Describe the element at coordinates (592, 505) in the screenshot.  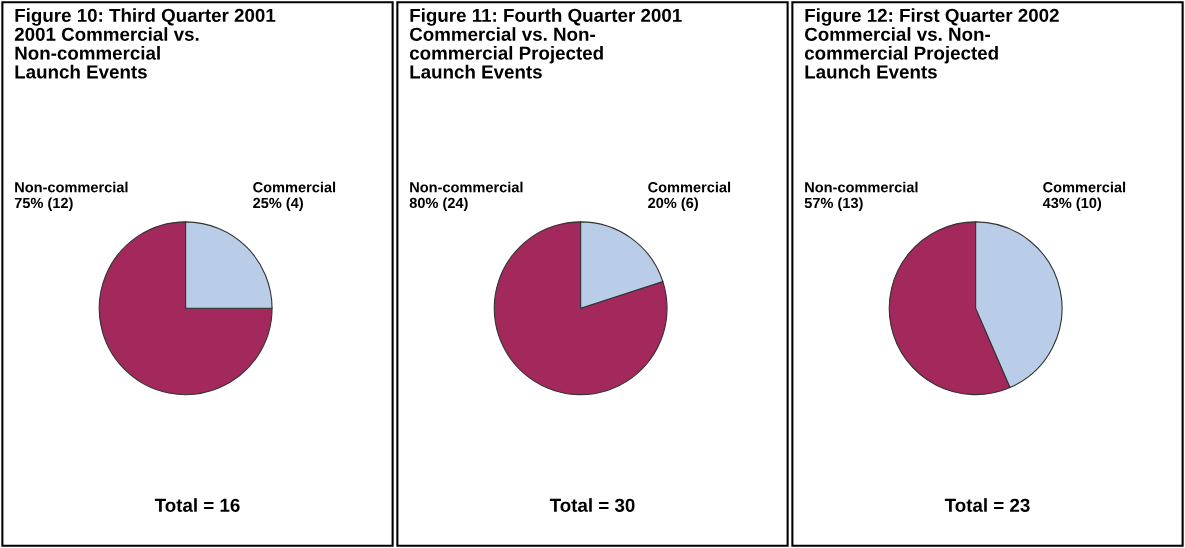
I see `text: Total = 30` at that location.